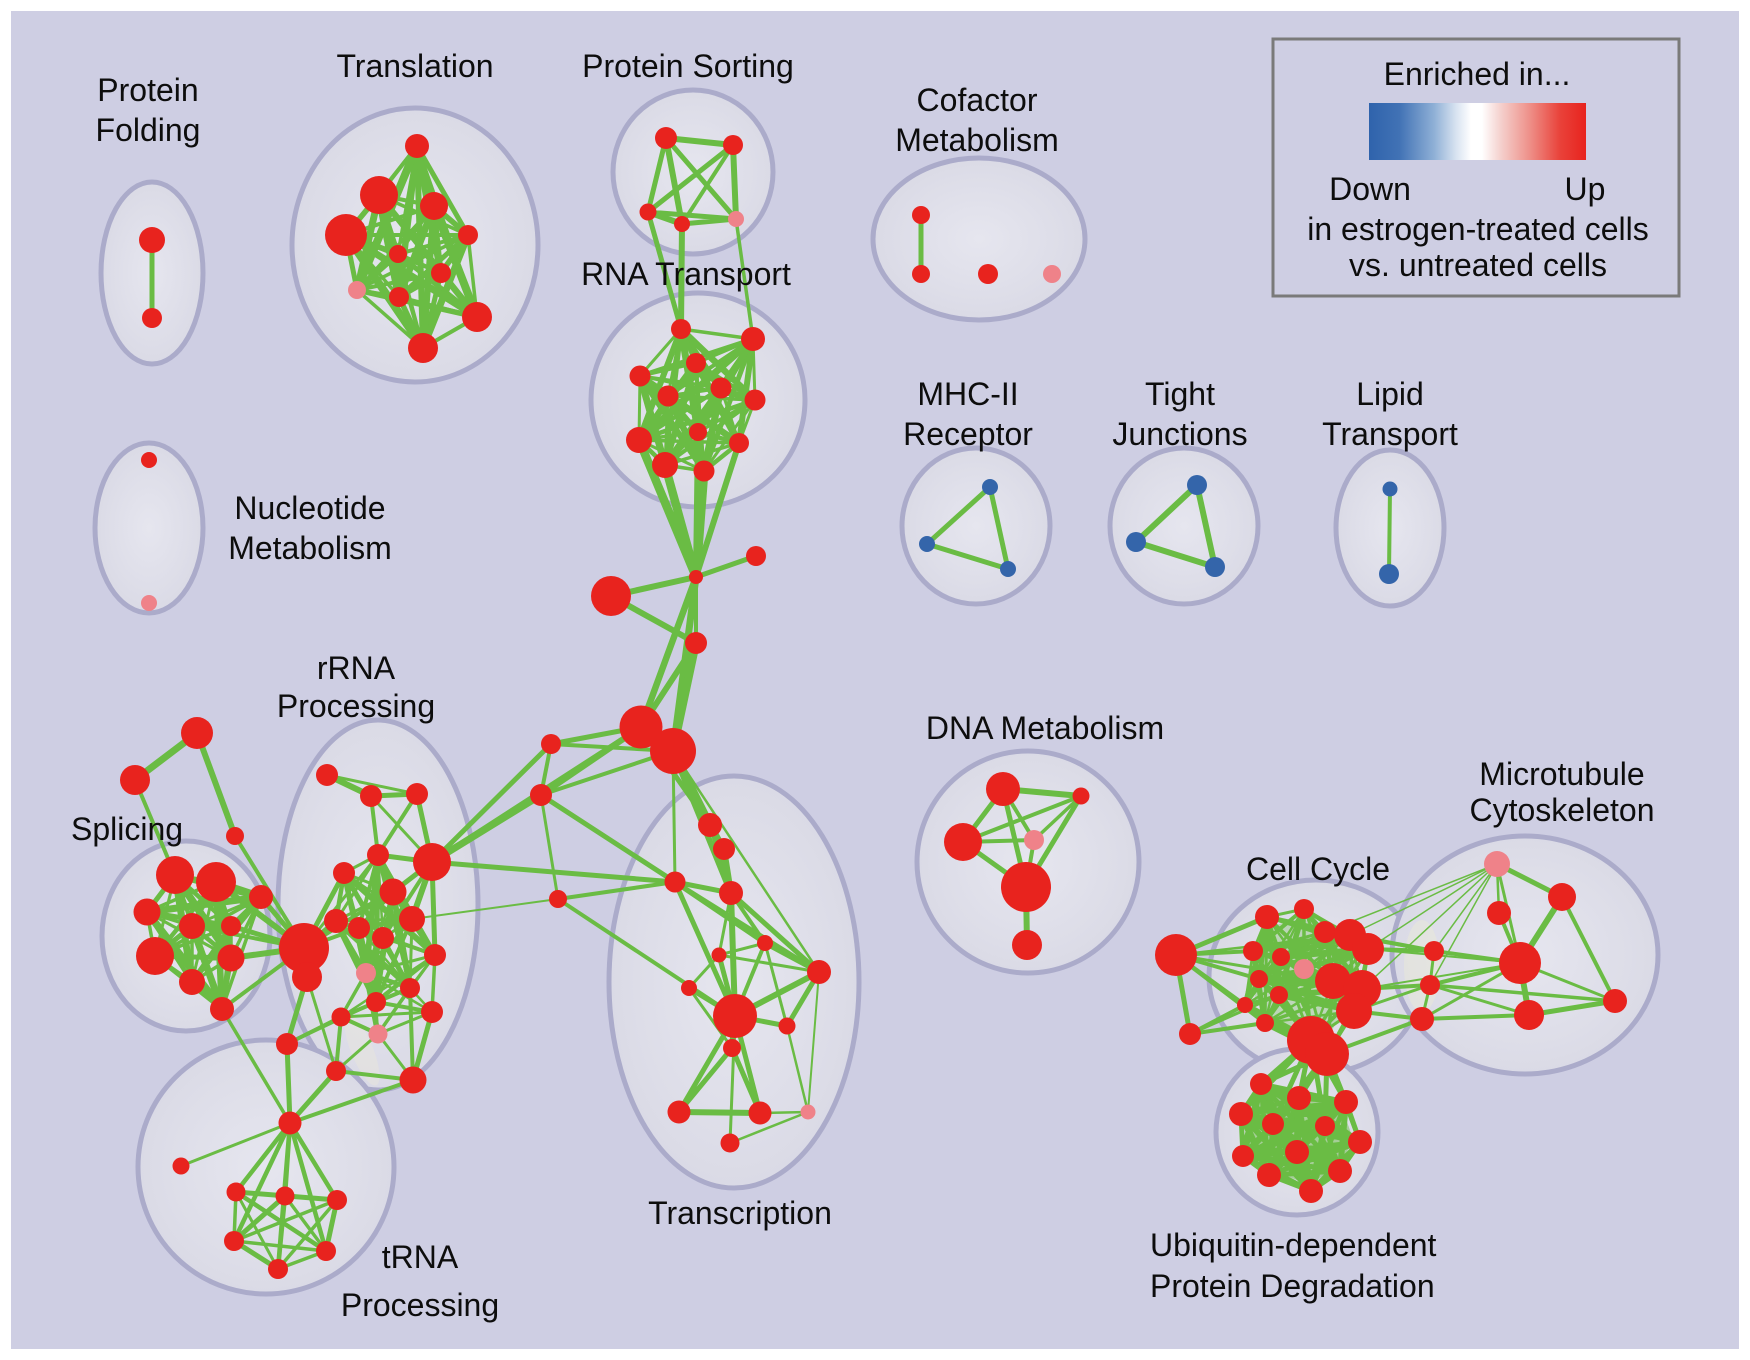 This screenshot has height=1360, width=1750. Describe the element at coordinates (356, 668) in the screenshot. I see `svg-text: rRNA` at that location.